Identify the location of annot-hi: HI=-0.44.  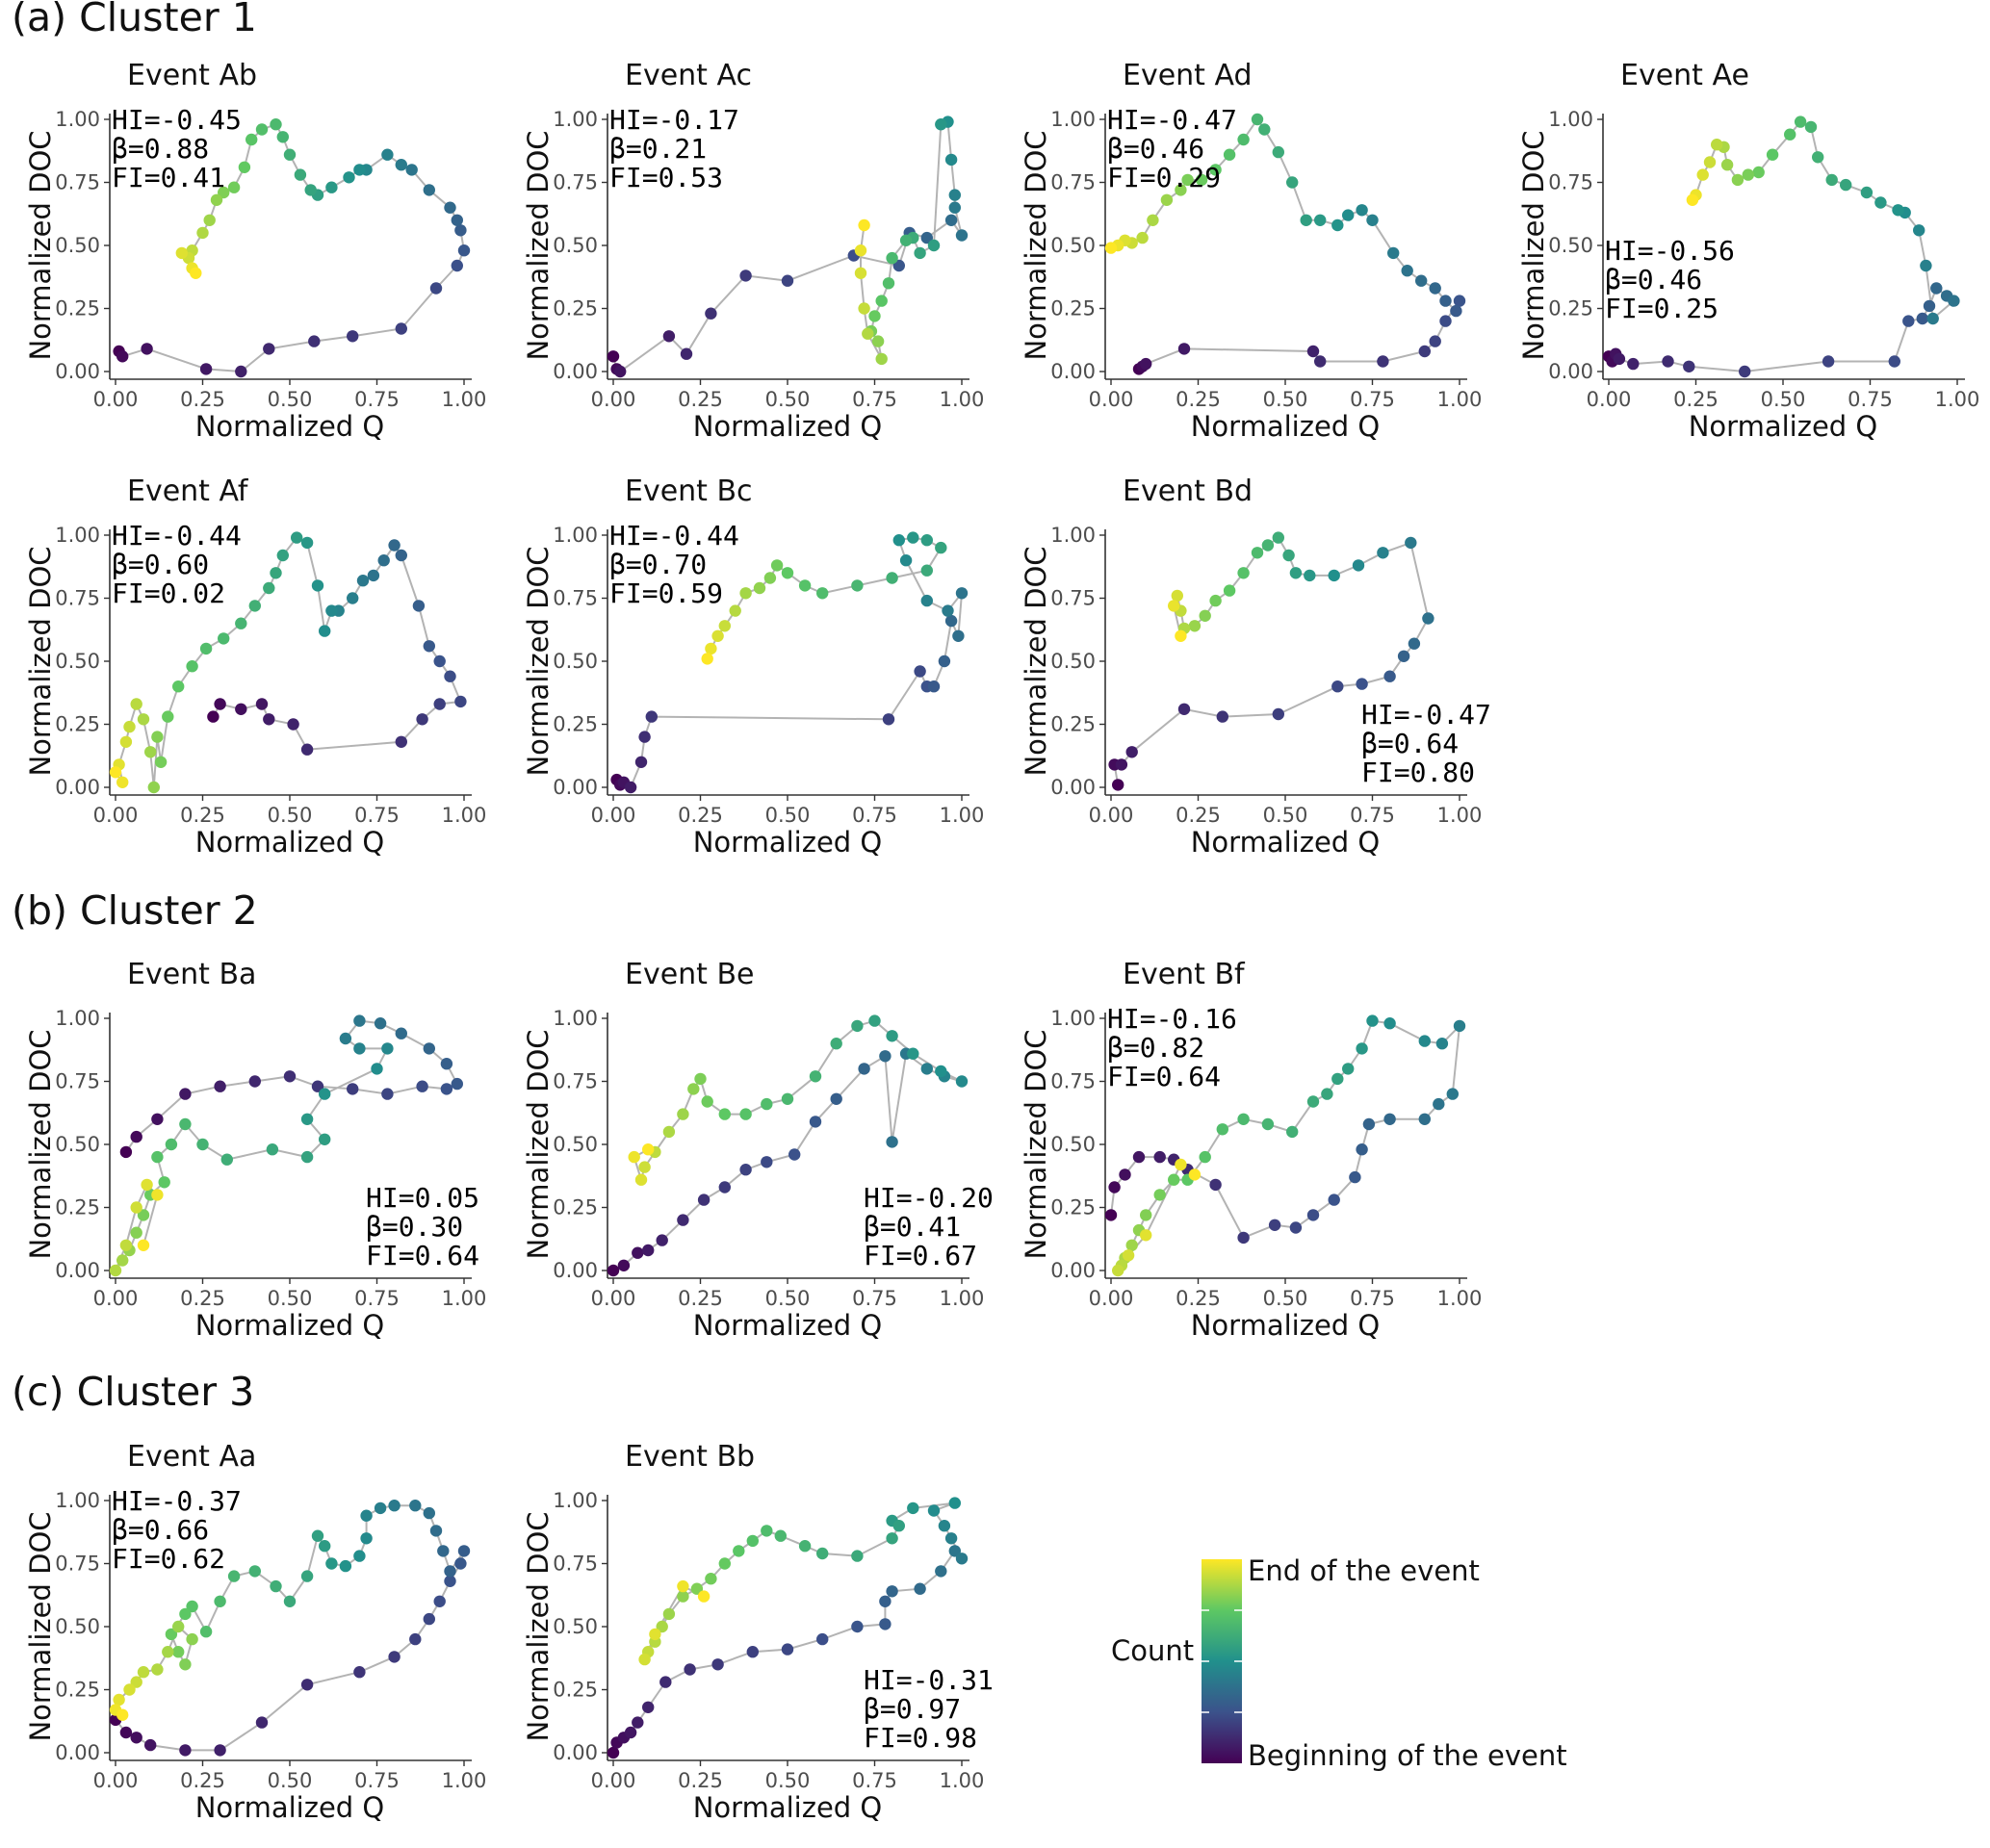
(177, 536).